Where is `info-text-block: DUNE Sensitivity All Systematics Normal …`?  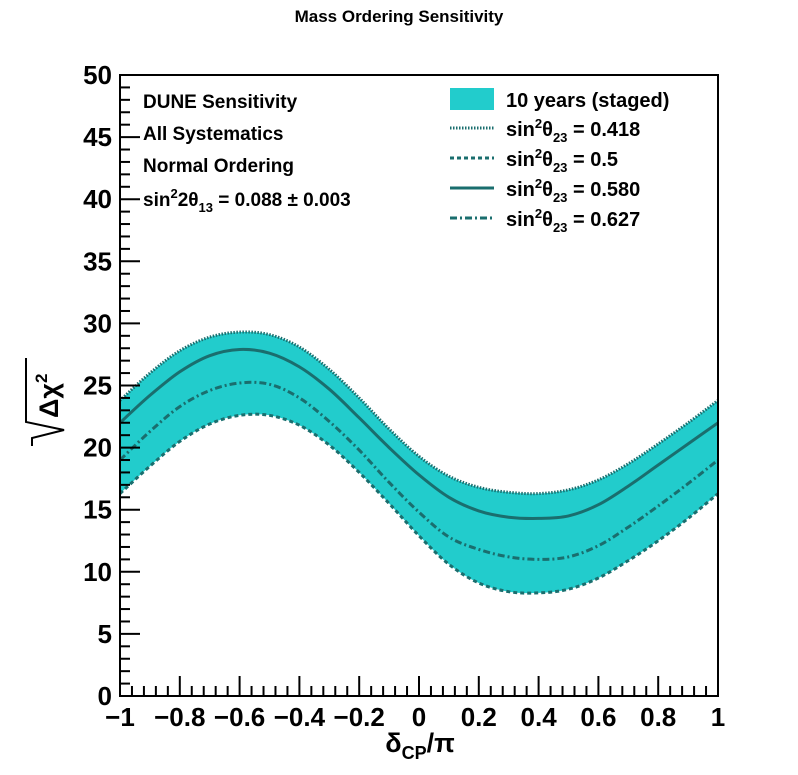
info-text-block: DUNE Sensitivity All Systematics Normal … is located at coordinates (247, 153).